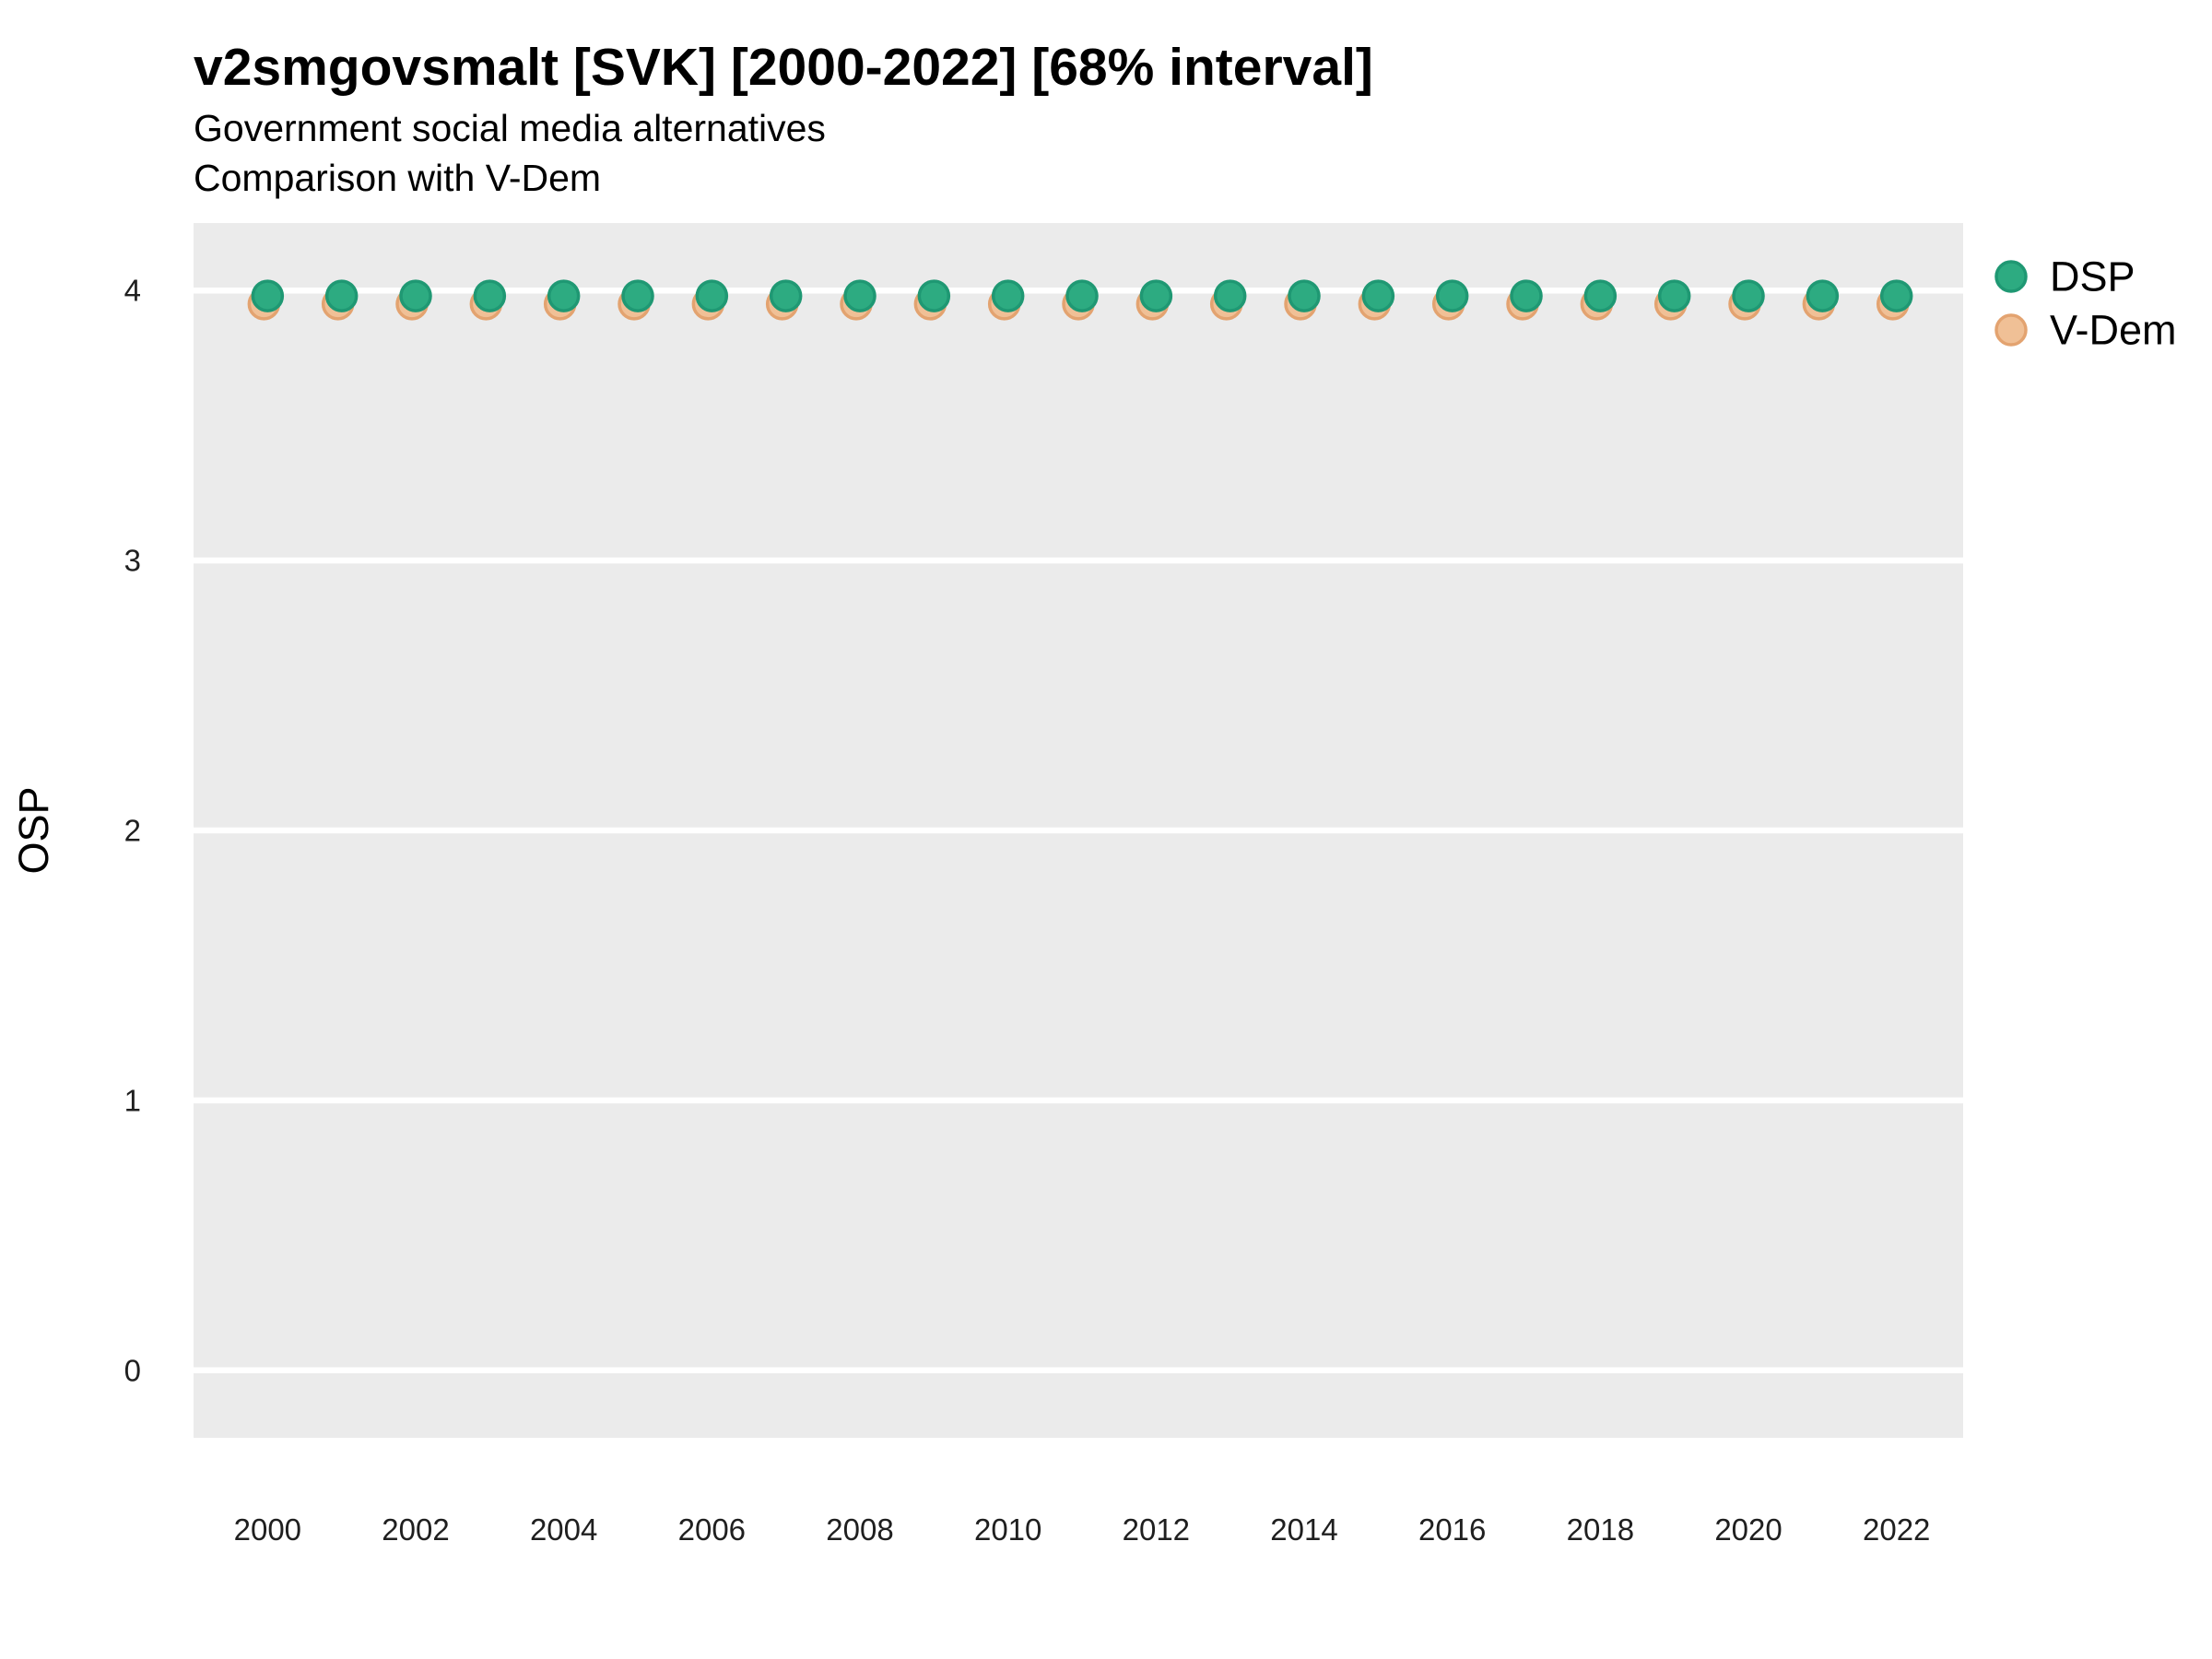 This screenshot has height=1659, width=2212. What do you see at coordinates (1600, 1529) in the screenshot?
I see `x-tick-label: 2018` at bounding box center [1600, 1529].